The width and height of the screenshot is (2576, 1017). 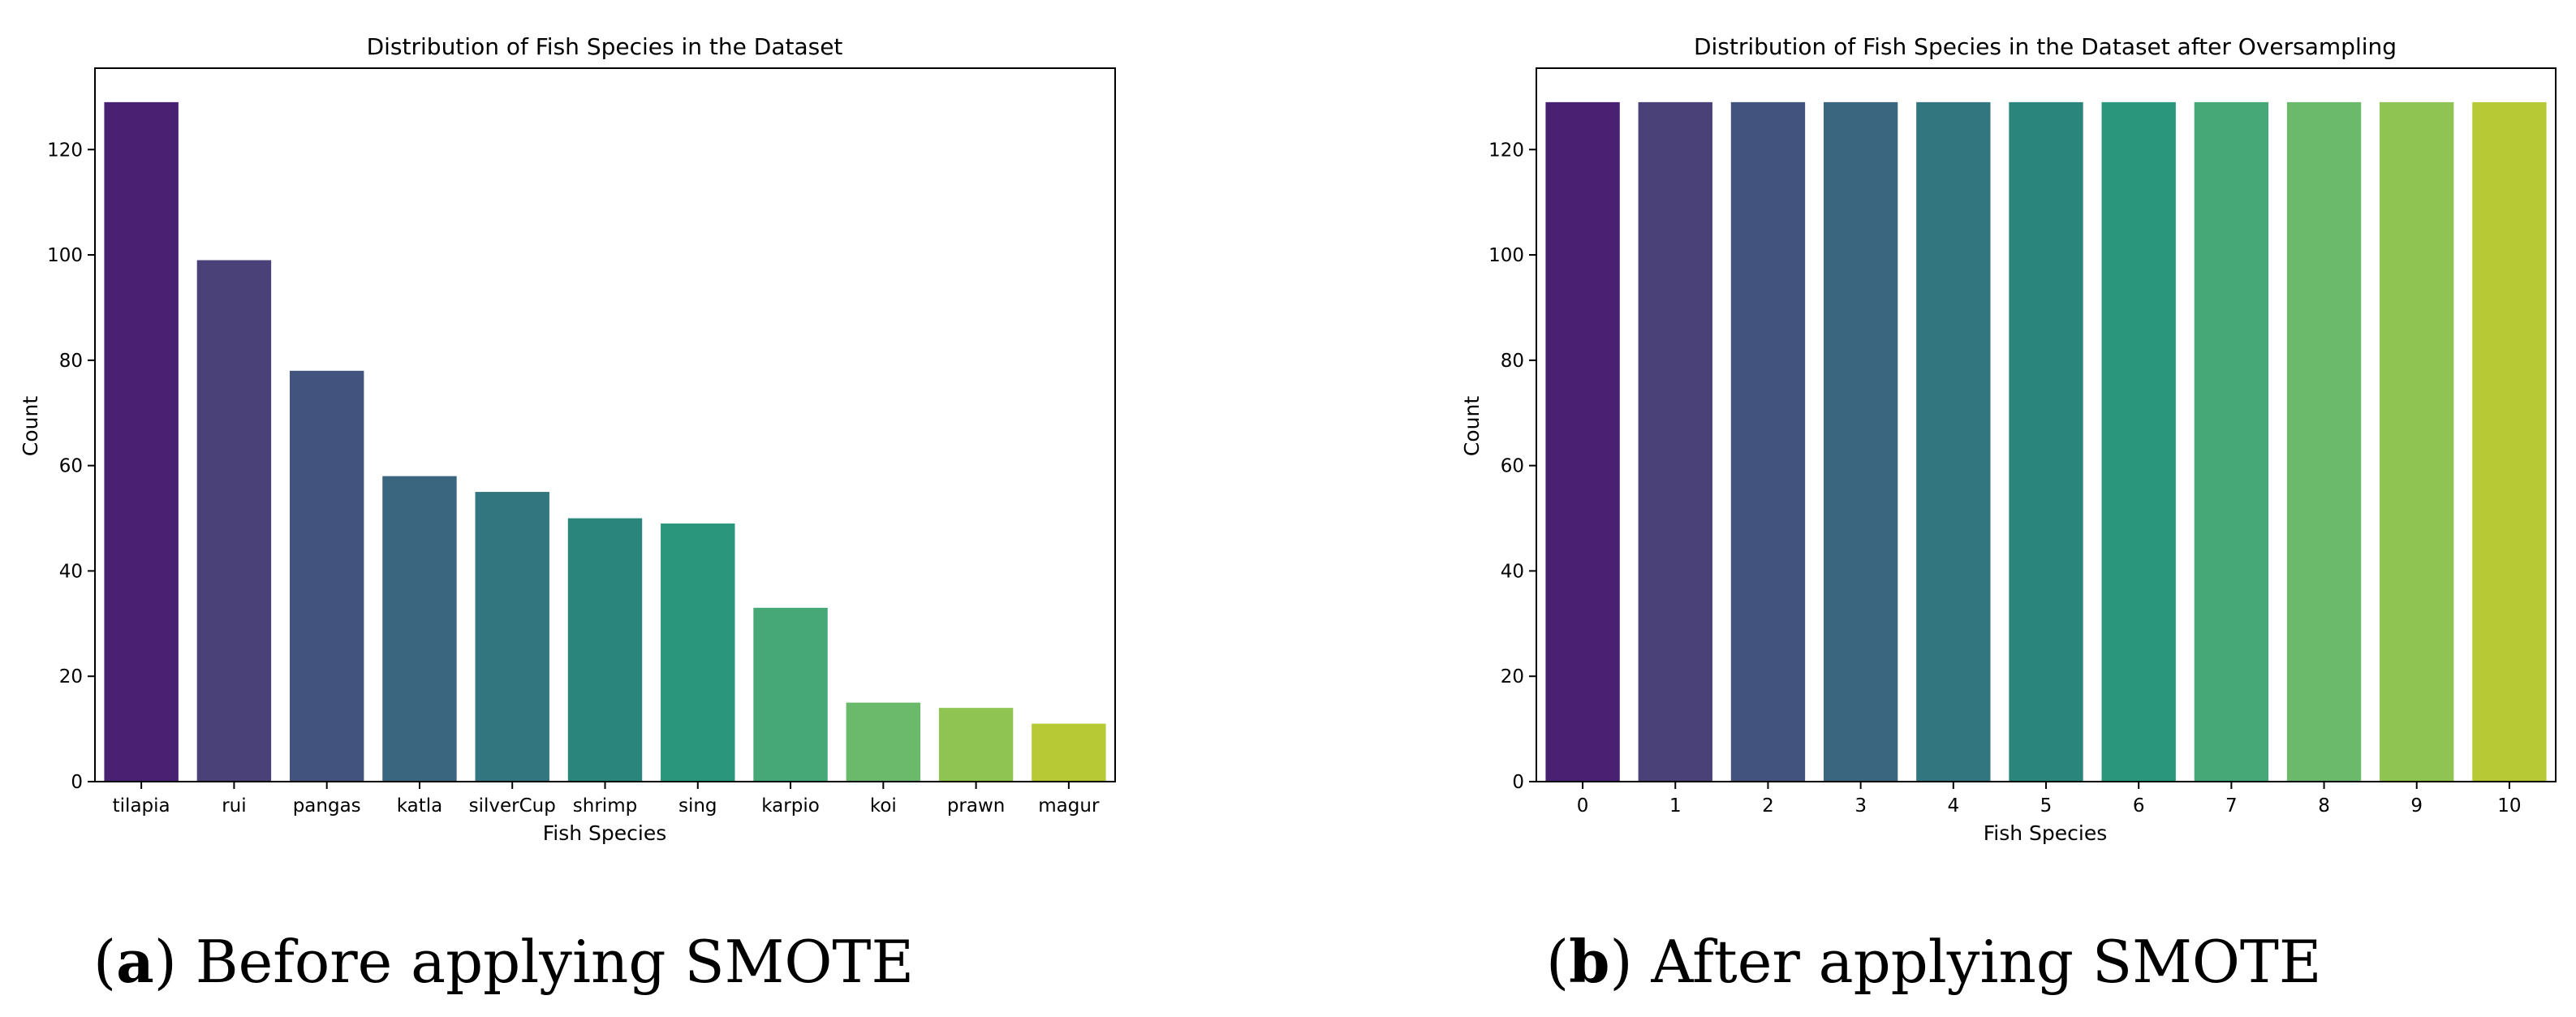 What do you see at coordinates (605, 650) in the screenshot?
I see `bar-shrimp` at bounding box center [605, 650].